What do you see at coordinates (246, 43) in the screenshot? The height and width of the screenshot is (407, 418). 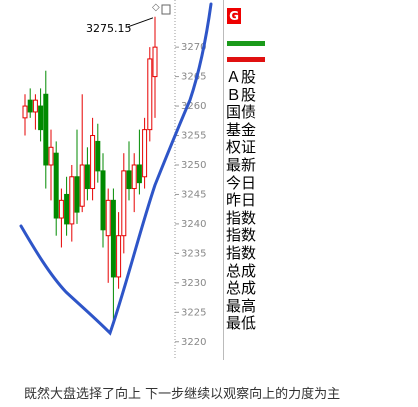 I see `green-bar` at bounding box center [246, 43].